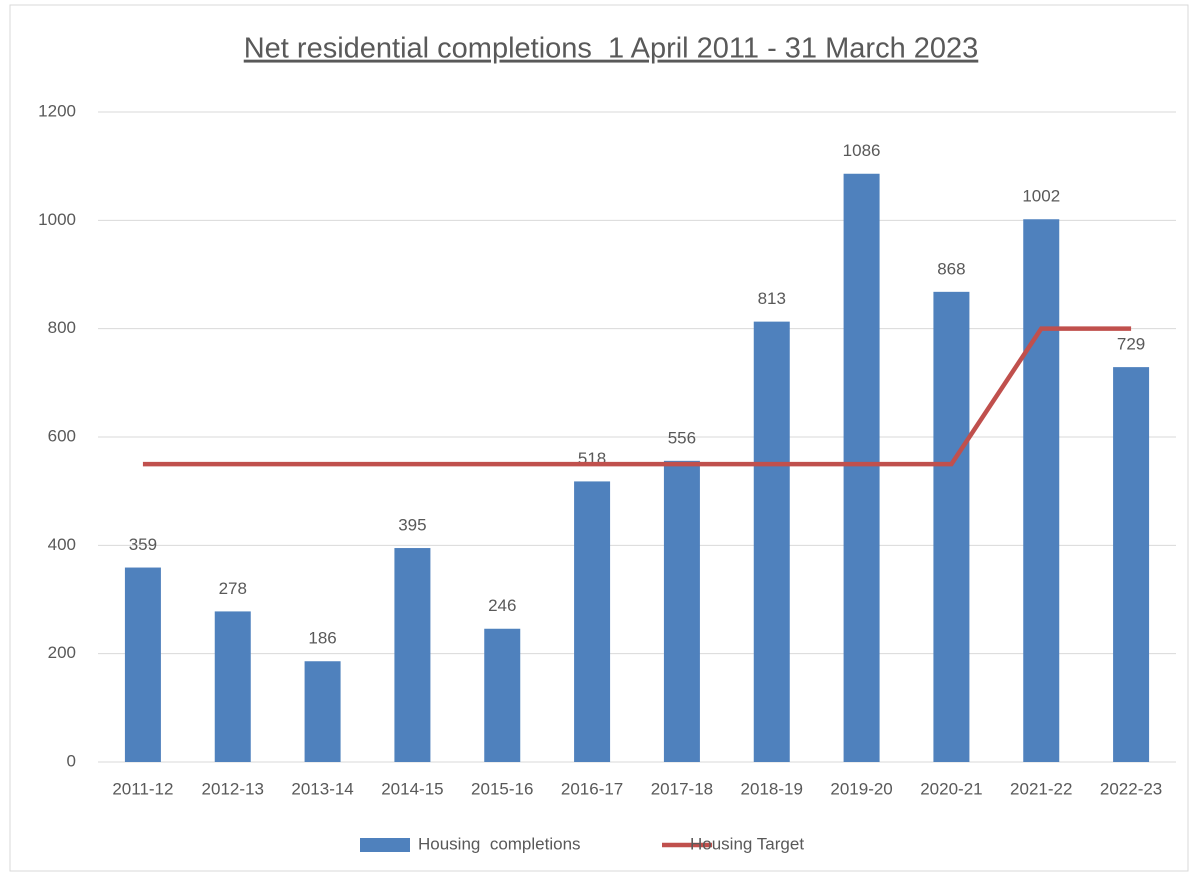  I want to click on data-label: 186, so click(322, 638).